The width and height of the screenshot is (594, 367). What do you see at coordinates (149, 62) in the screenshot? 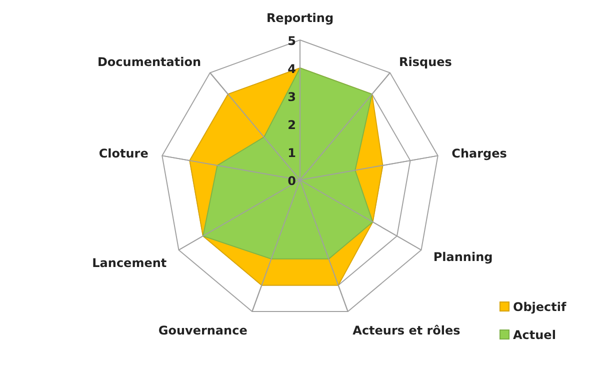
I see `spoke-label: Documentation` at bounding box center [149, 62].